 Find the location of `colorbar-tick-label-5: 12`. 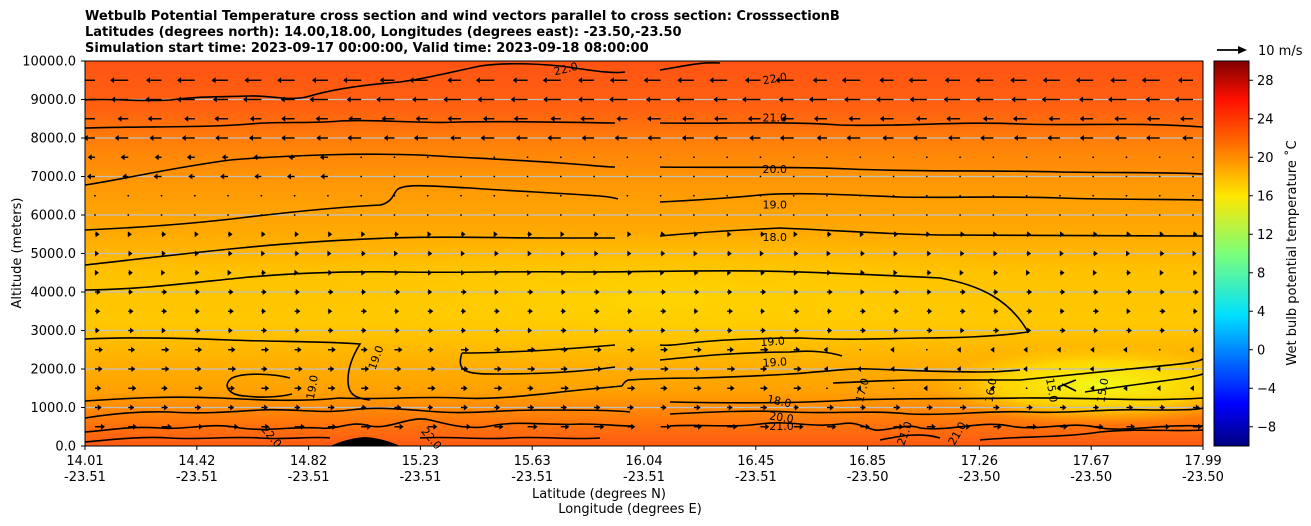

colorbar-tick-label-5: 12 is located at coordinates (1265, 235).